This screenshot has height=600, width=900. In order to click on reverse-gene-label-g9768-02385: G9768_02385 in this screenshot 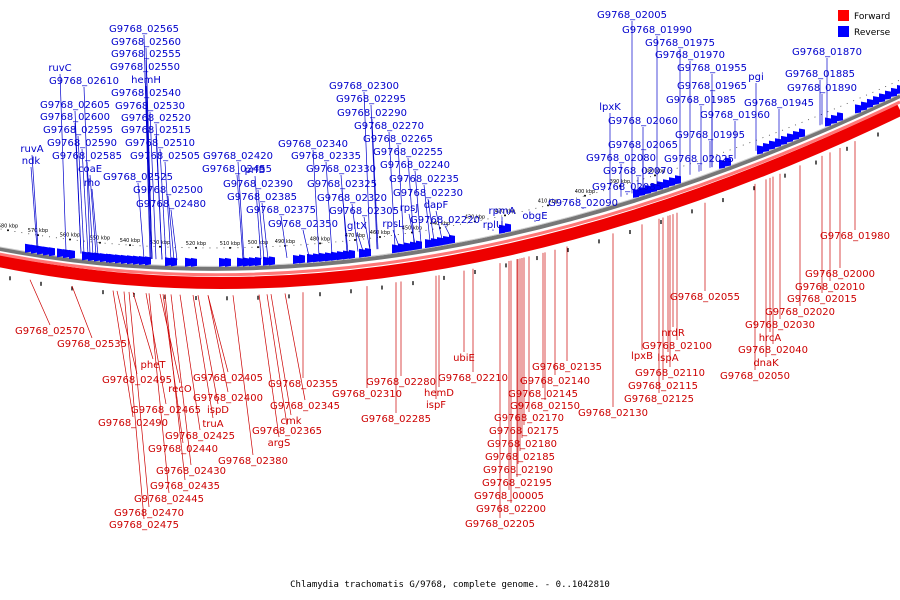, I will do `click(262, 197)`.